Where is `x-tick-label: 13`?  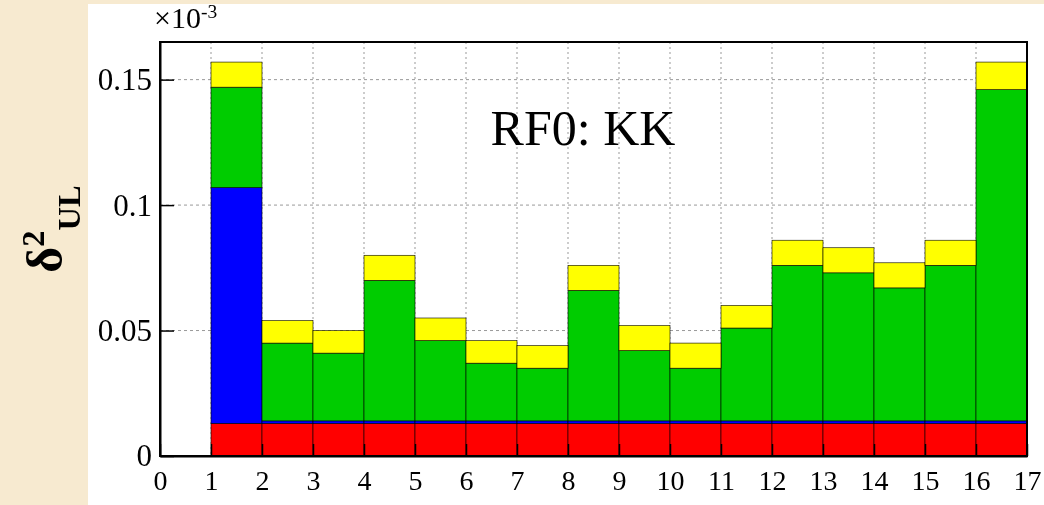
x-tick-label: 13 is located at coordinates (823, 480).